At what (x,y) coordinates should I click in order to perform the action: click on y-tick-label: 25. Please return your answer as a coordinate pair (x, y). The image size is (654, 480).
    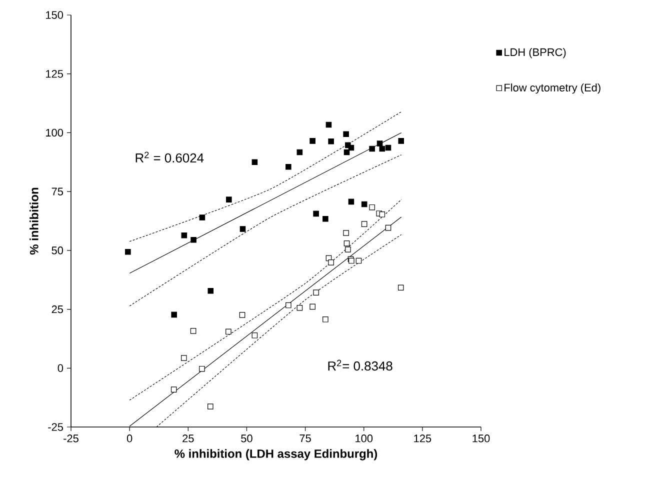
    Looking at the image, I should click on (58, 309).